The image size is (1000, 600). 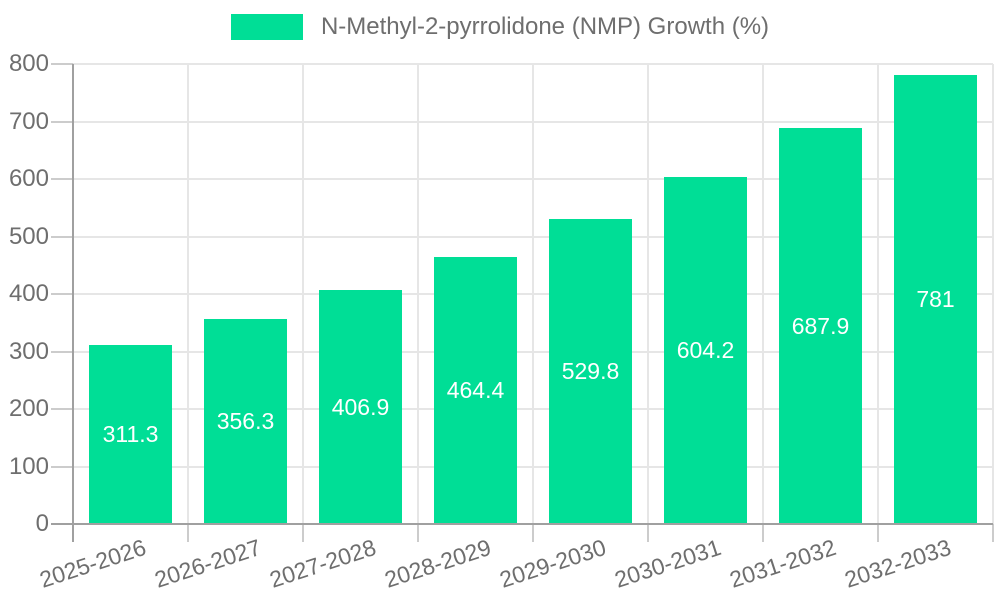 I want to click on x-tick-label: 2031-2032, so click(x=782, y=563).